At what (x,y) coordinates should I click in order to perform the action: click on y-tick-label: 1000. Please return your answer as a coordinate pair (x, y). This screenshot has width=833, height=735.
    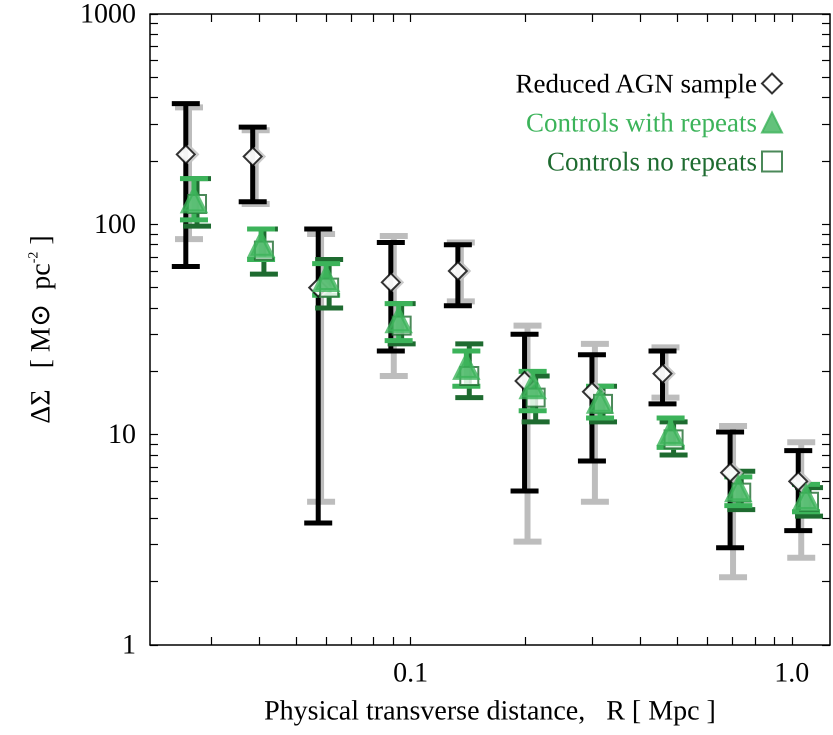
    Looking at the image, I should click on (108, 15).